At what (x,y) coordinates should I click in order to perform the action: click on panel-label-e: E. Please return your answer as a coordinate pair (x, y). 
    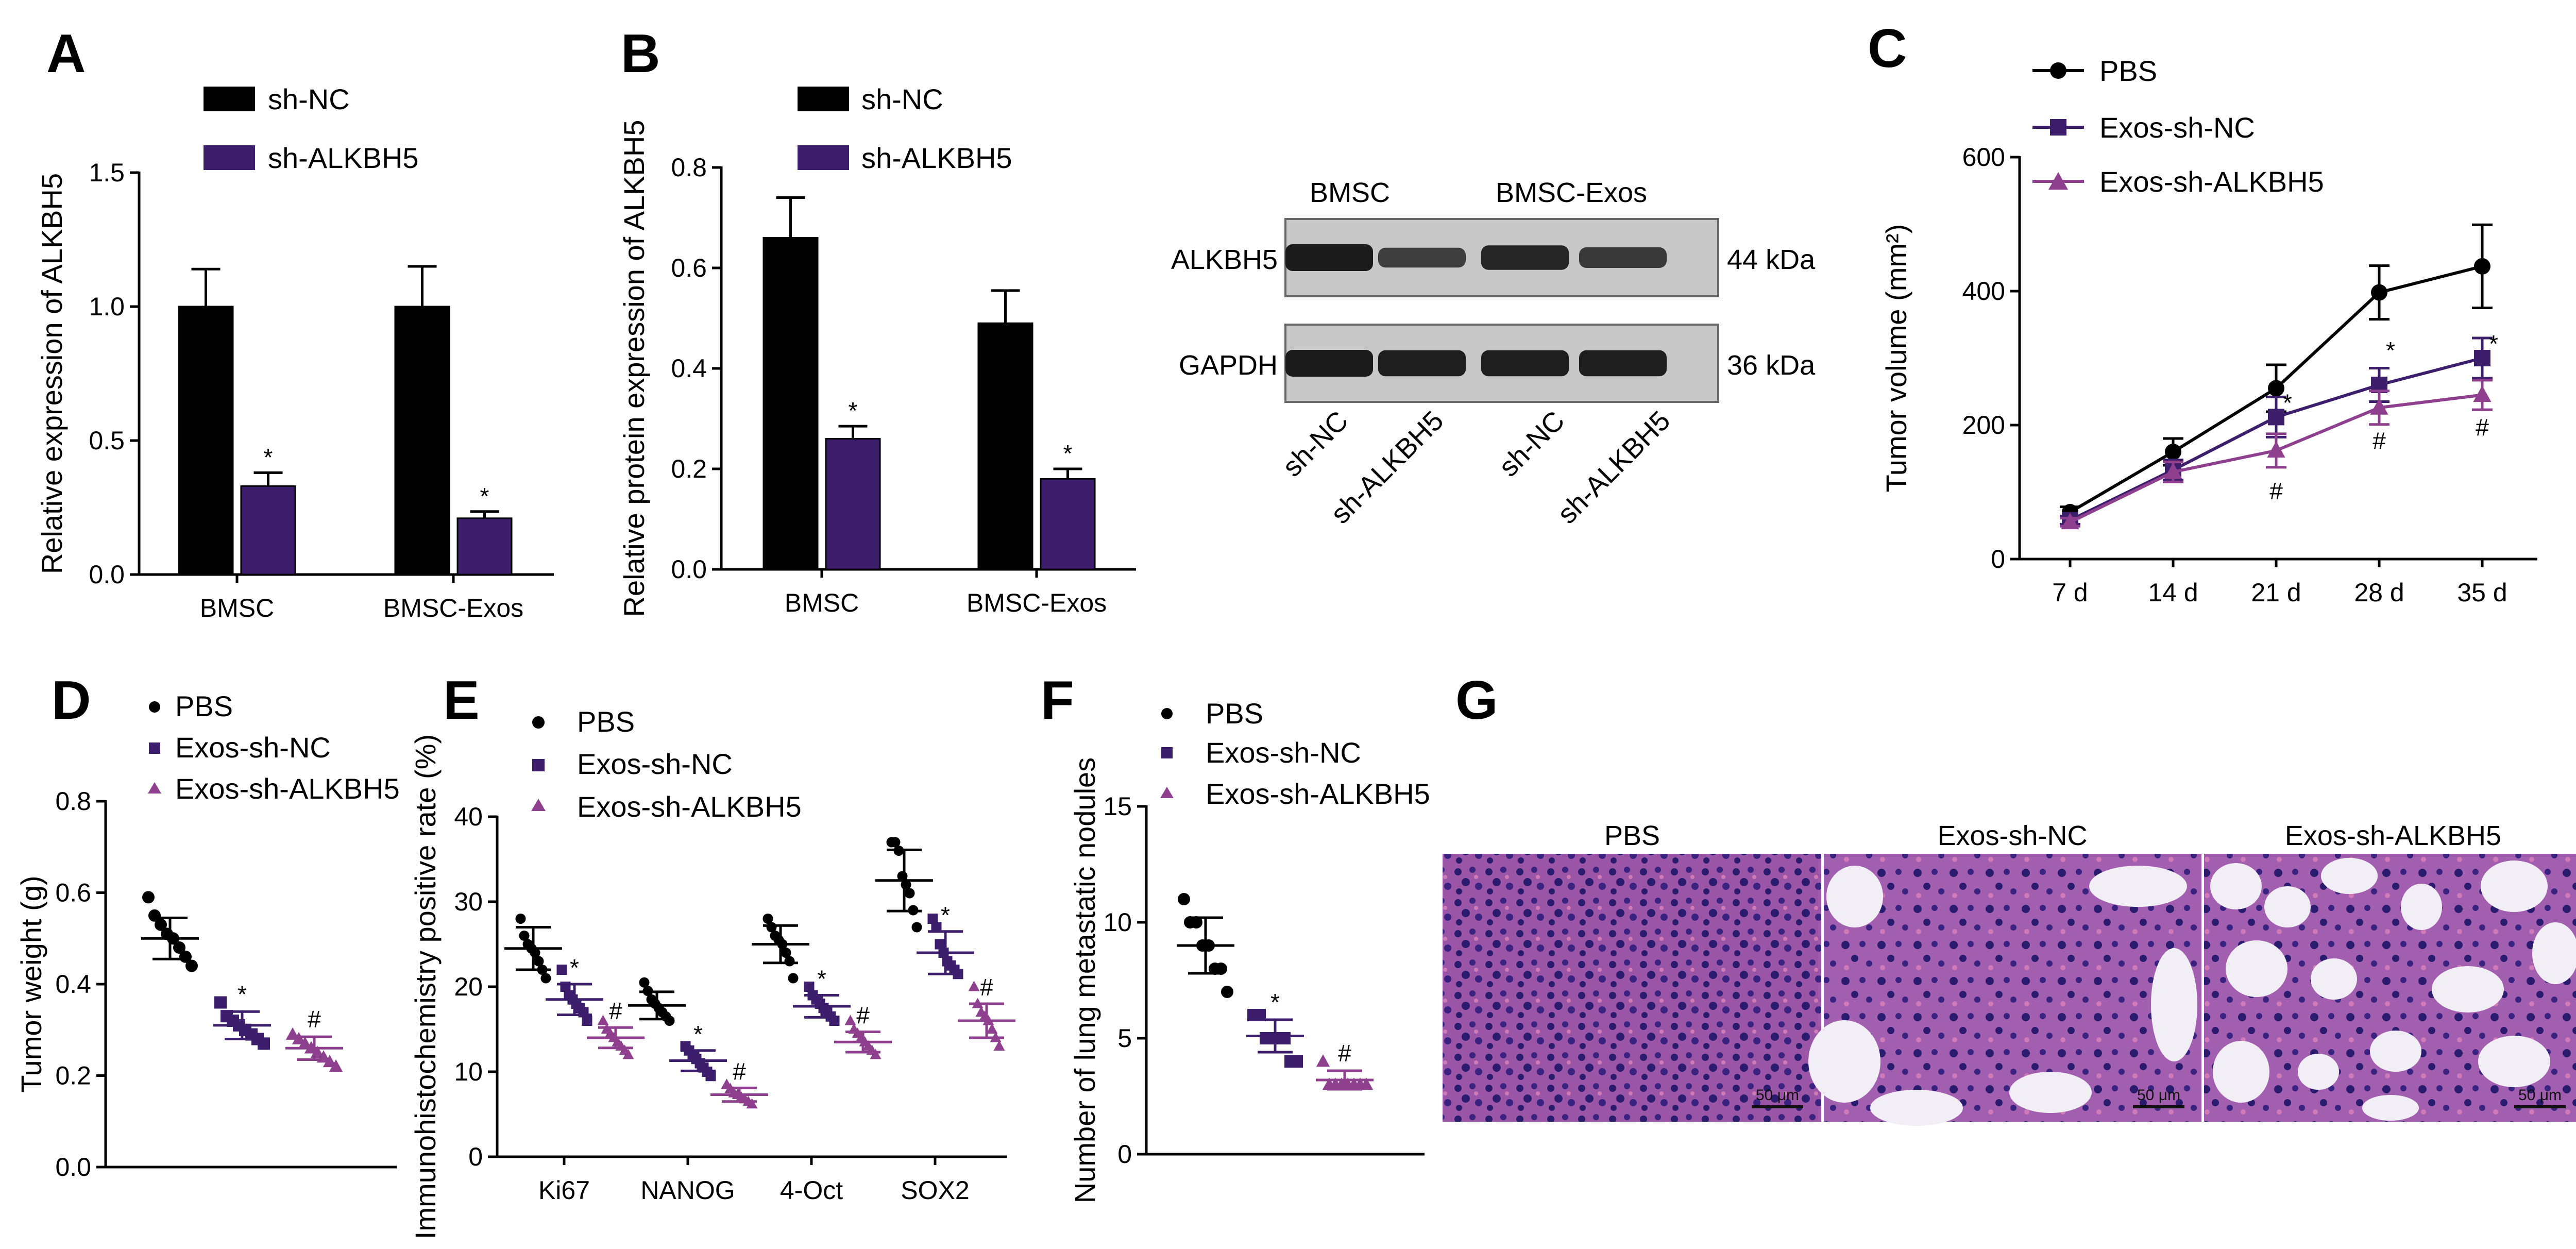
    Looking at the image, I should click on (461, 700).